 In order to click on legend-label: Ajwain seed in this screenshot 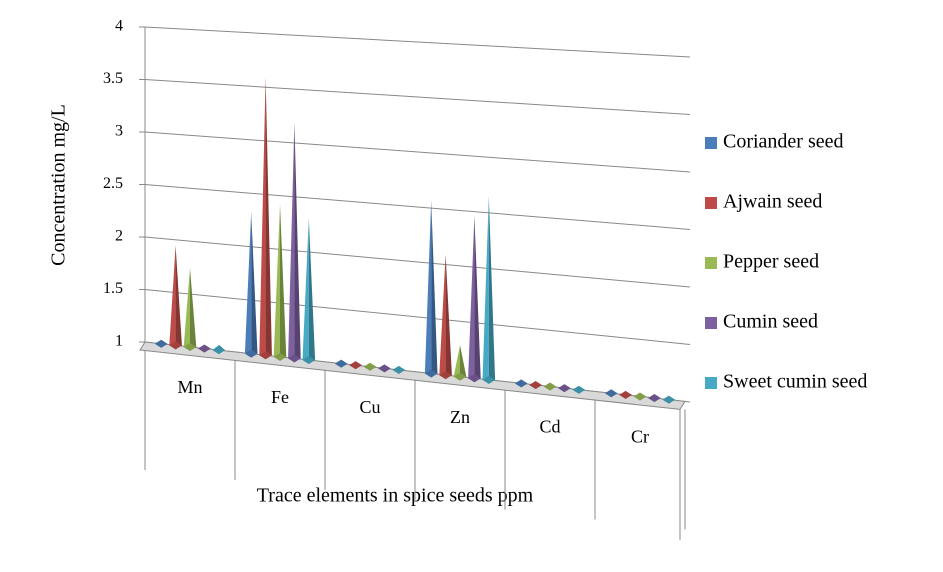, I will do `click(772, 202)`.